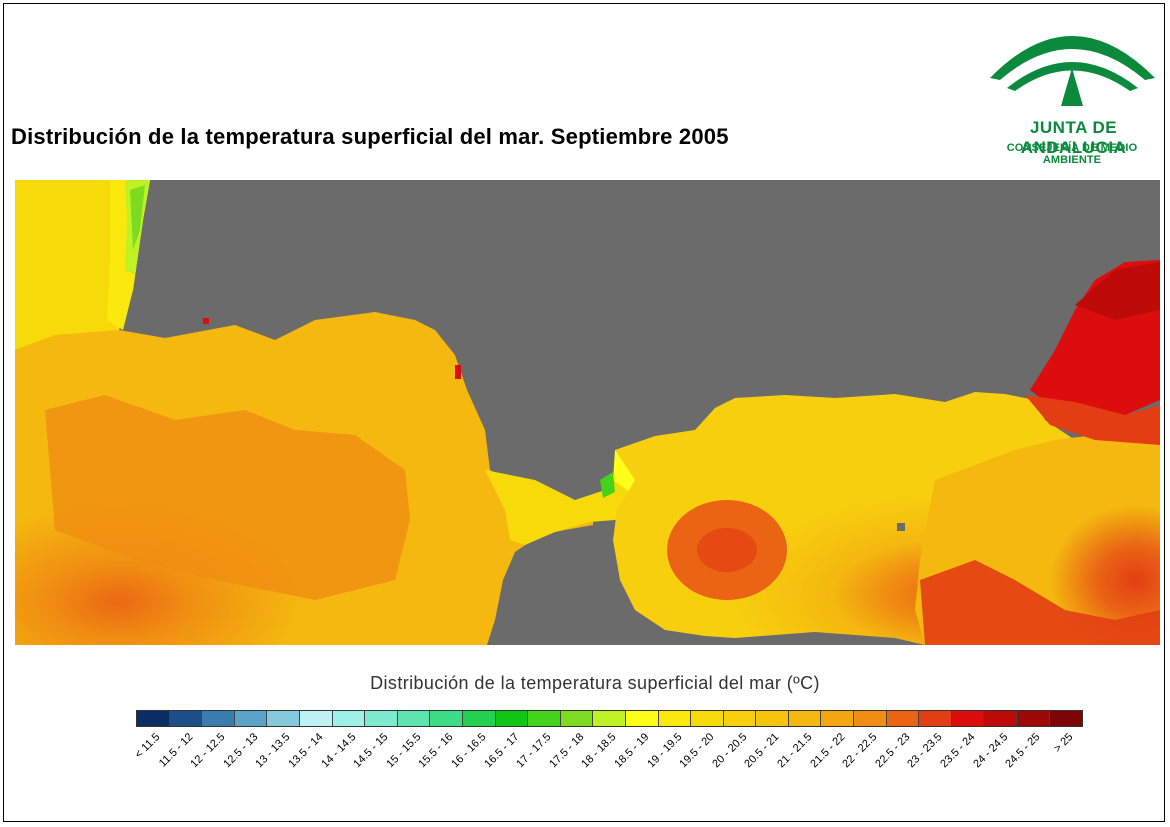  Describe the element at coordinates (338, 751) in the screenshot. I see `legend-label: 14 - 14.5` at that location.